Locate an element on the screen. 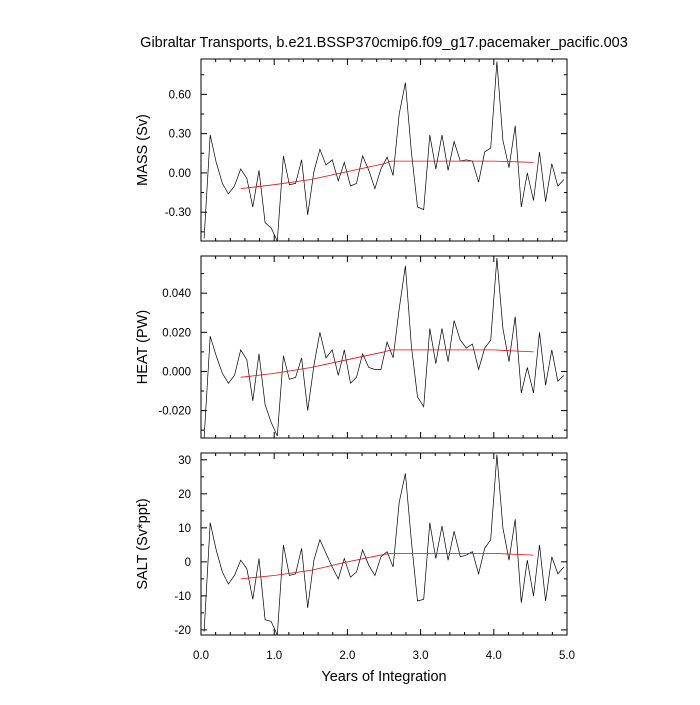  x-tick-label: 3.0 is located at coordinates (421, 656).